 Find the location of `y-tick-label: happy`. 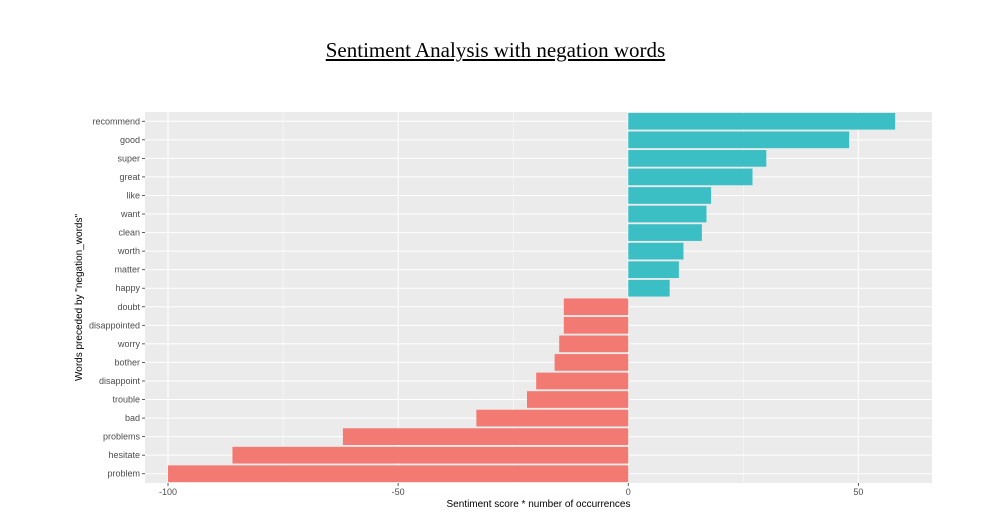

y-tick-label: happy is located at coordinates (127, 288).